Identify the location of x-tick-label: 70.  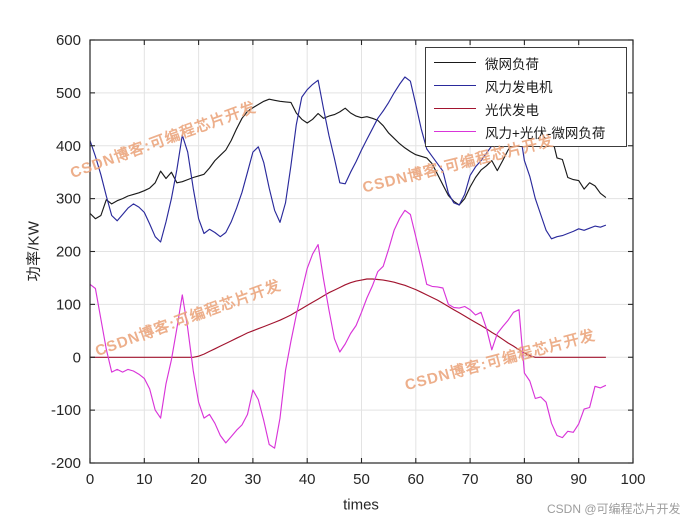
(470, 479).